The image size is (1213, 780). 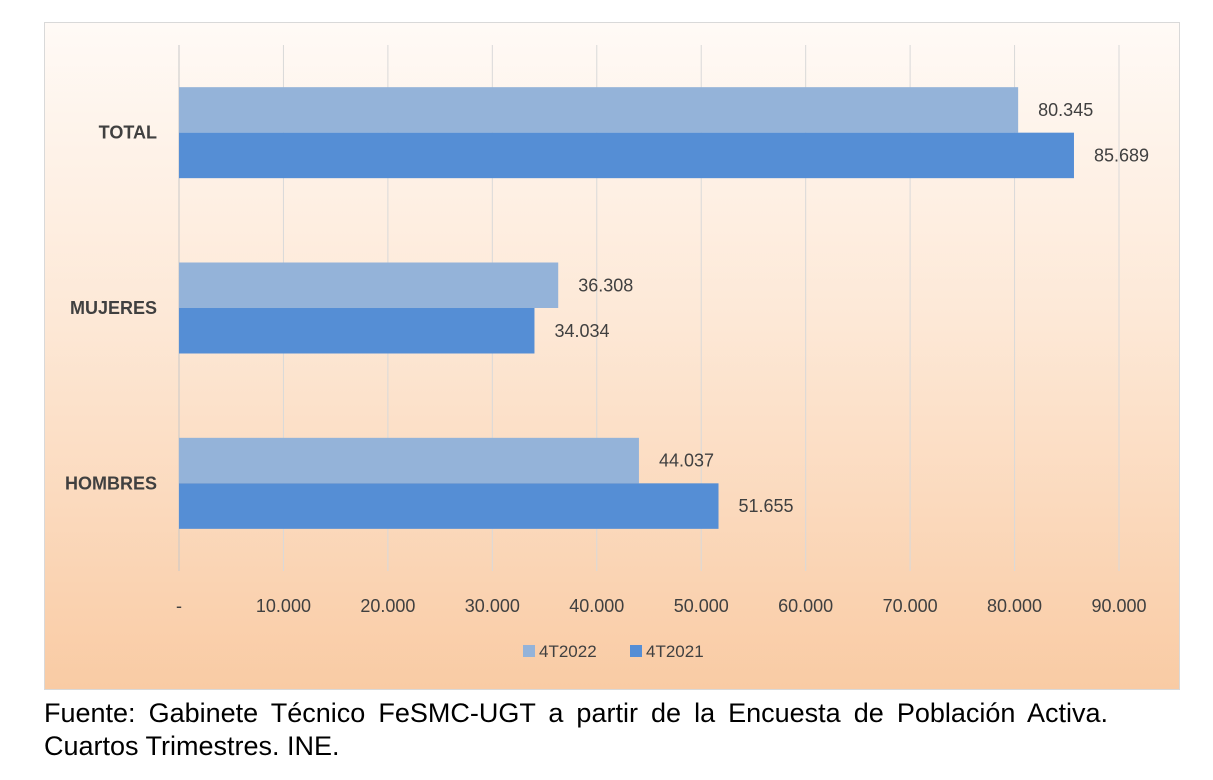 What do you see at coordinates (686, 461) in the screenshot?
I see `data-label: 44.037` at bounding box center [686, 461].